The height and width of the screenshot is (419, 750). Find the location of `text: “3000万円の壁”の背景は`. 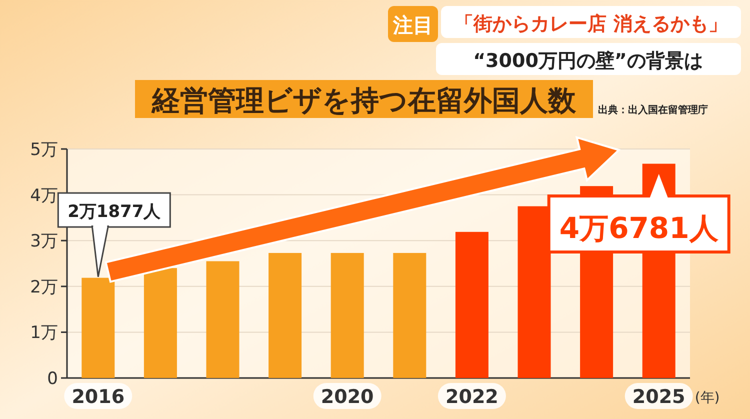

text: “3000万円の壁”の背景は is located at coordinates (588, 61).